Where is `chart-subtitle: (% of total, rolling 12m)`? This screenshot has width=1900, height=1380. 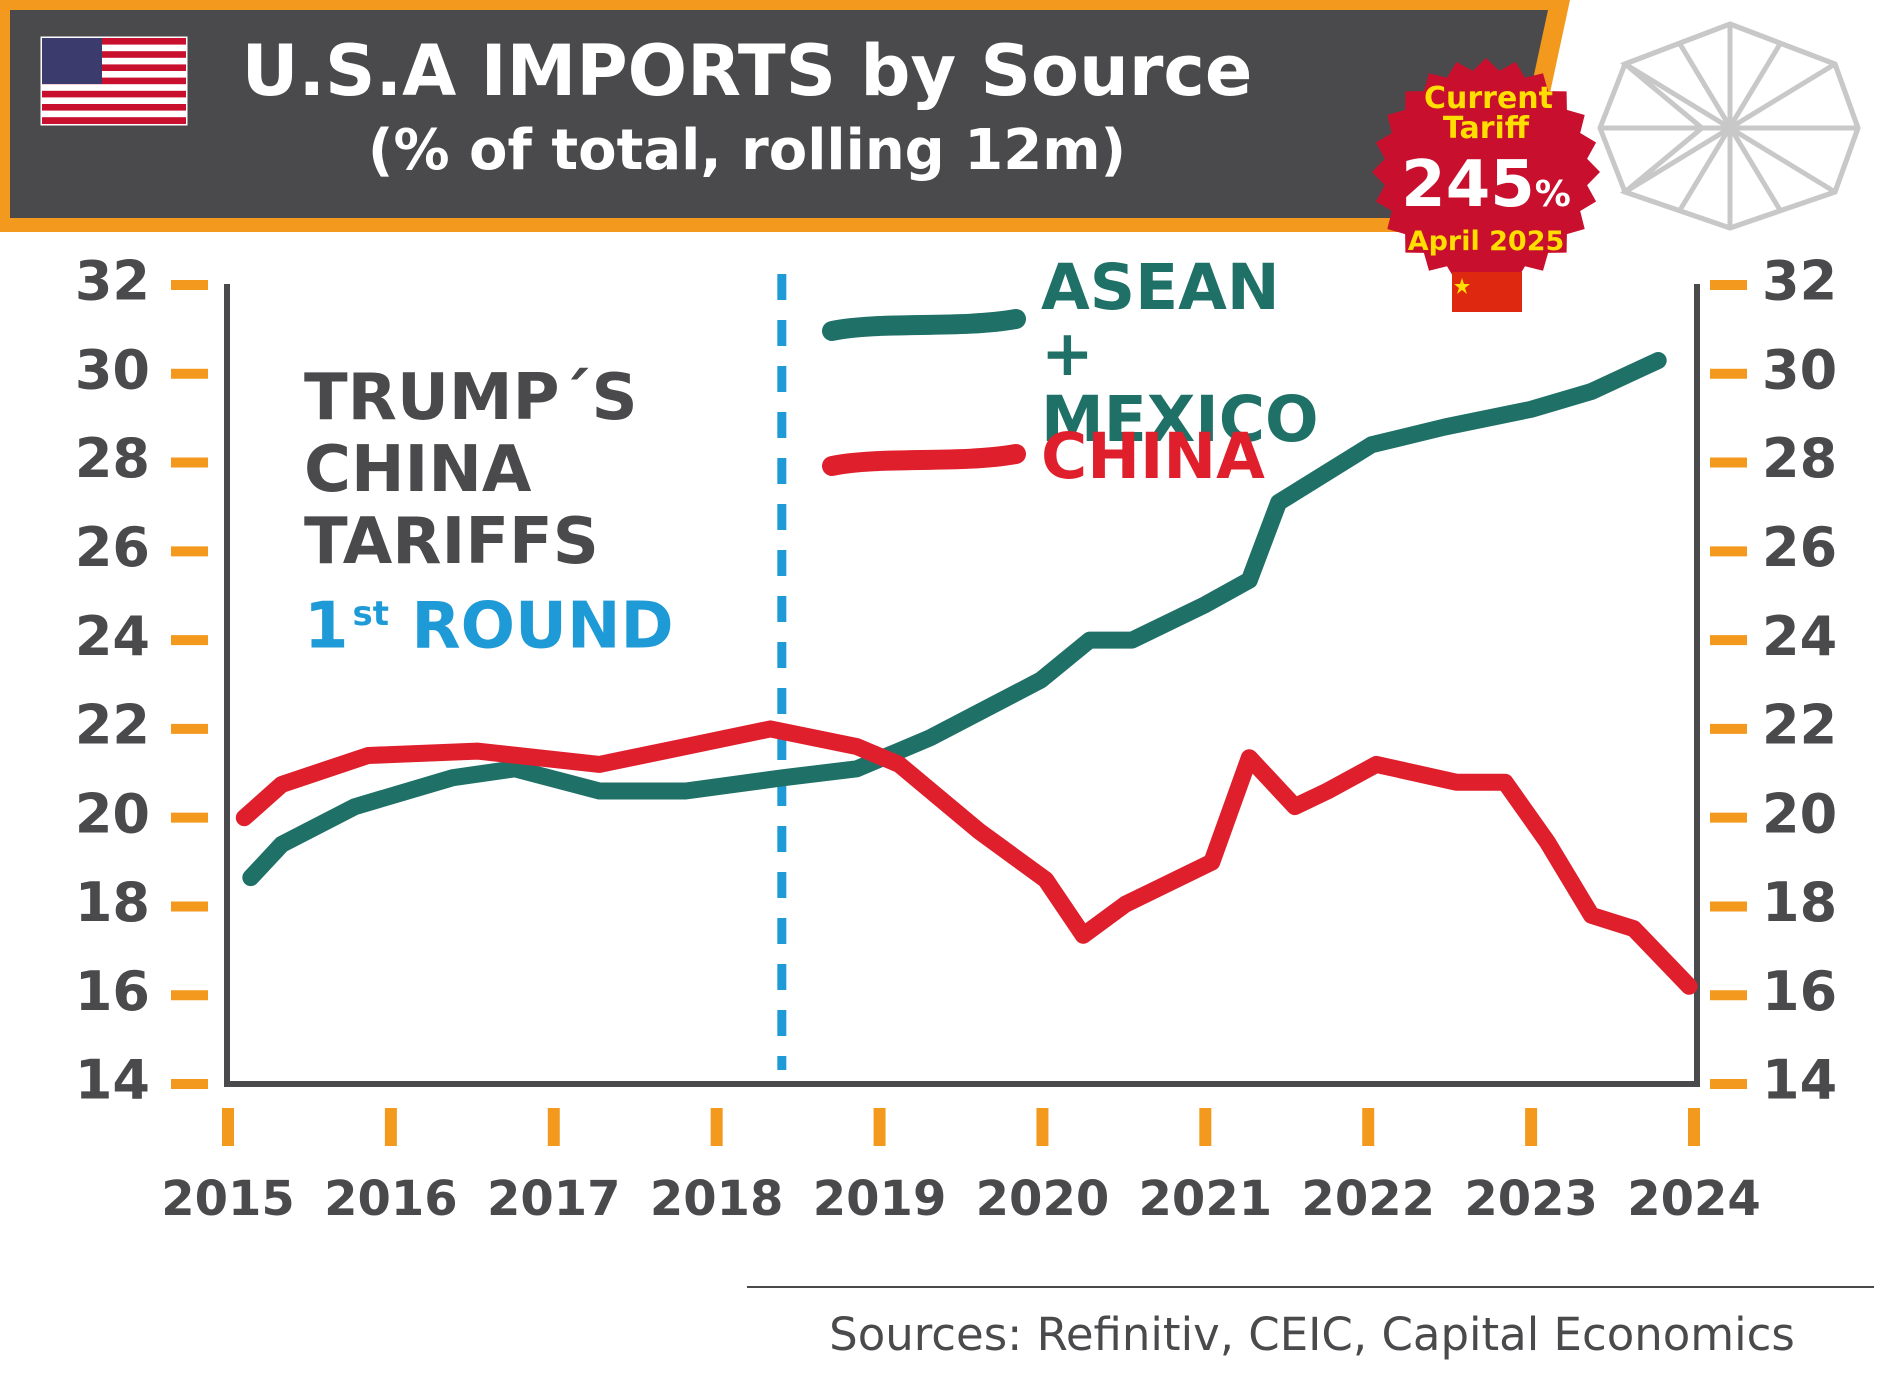 chart-subtitle: (% of total, rolling 12m) is located at coordinates (747, 150).